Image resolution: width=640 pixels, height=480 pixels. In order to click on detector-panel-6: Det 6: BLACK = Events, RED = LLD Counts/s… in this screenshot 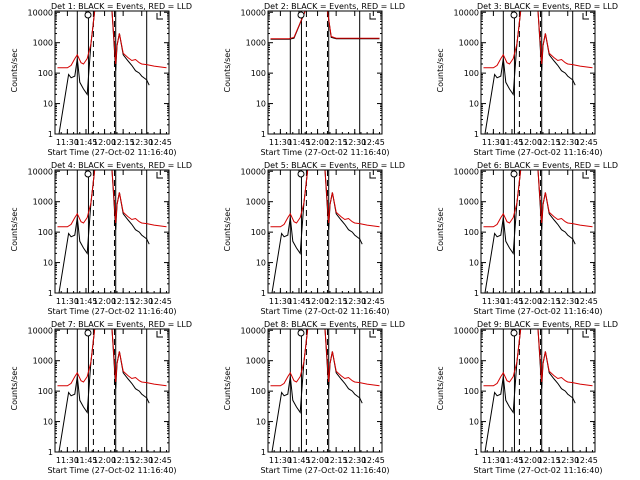, I will do `click(527, 238)`.